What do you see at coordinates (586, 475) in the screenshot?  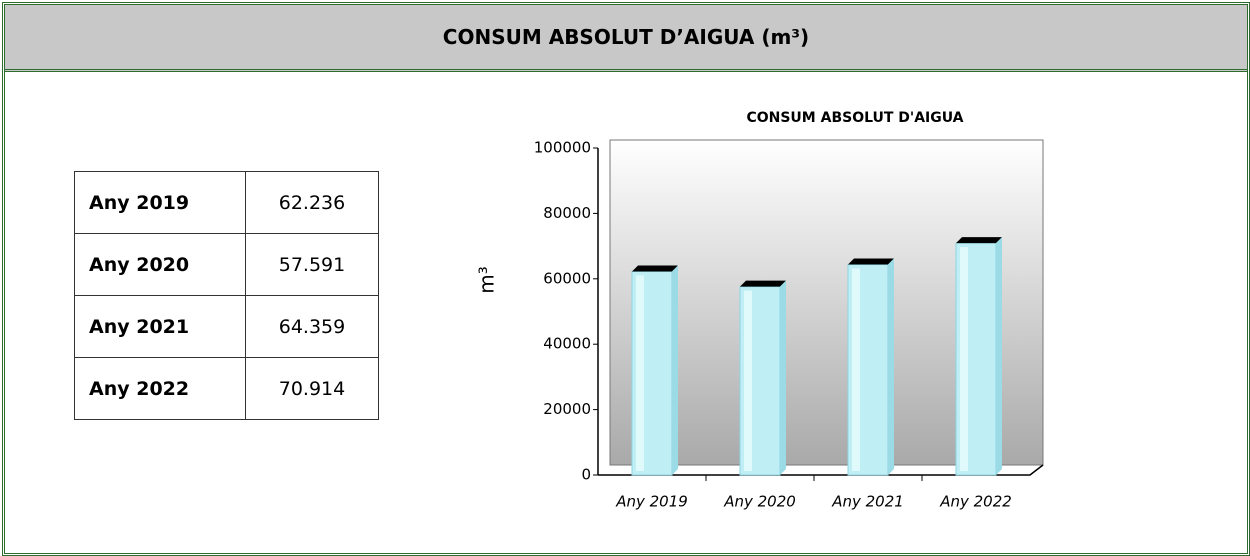 I see `y-tick-label: 0` at bounding box center [586, 475].